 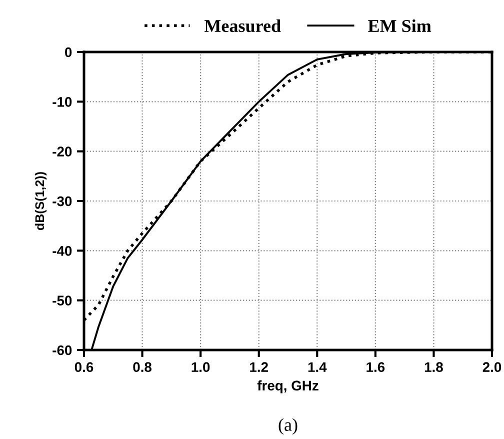 What do you see at coordinates (62, 251) in the screenshot?
I see `y-tick-label: -40` at bounding box center [62, 251].